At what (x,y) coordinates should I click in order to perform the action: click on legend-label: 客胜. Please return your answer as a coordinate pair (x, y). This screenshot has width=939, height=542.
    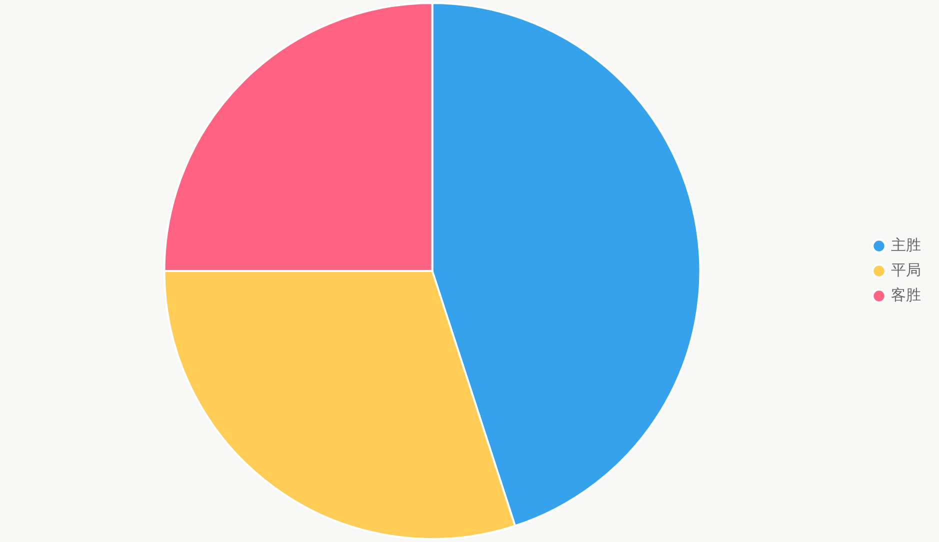
    Looking at the image, I should click on (906, 295).